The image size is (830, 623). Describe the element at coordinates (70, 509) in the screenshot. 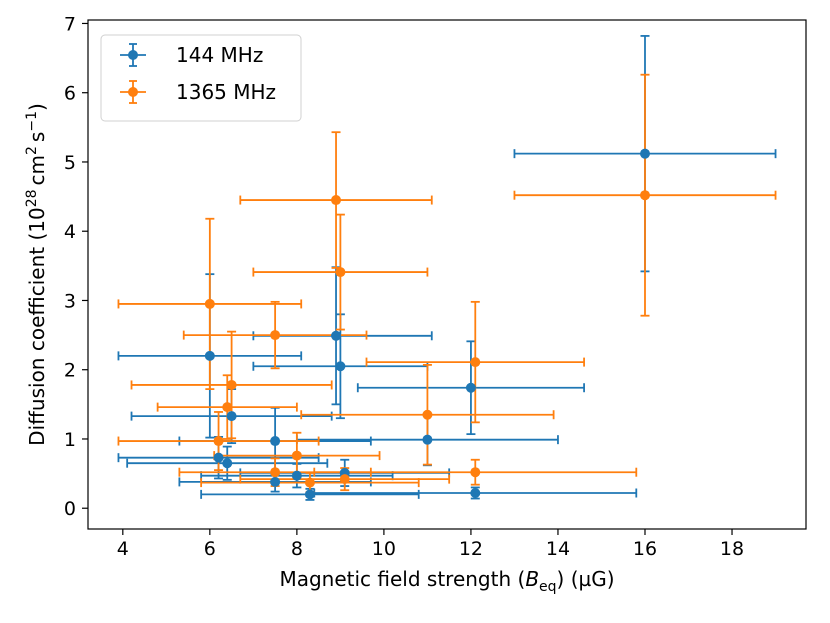

I see `y-tick-label: 0` at that location.